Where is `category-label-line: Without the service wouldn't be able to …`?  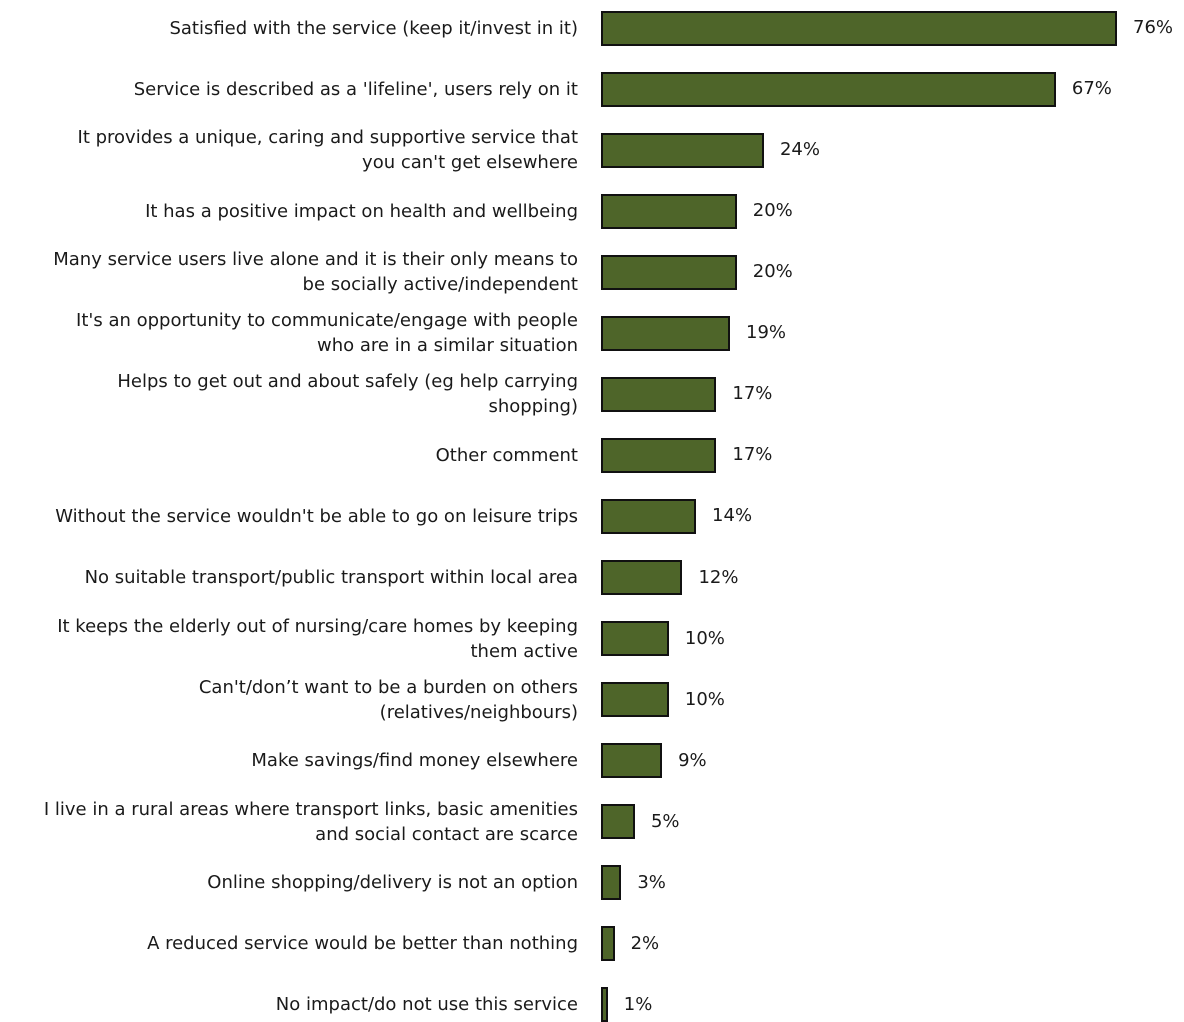 category-label-line: Without the service wouldn't be able to … is located at coordinates (316, 516).